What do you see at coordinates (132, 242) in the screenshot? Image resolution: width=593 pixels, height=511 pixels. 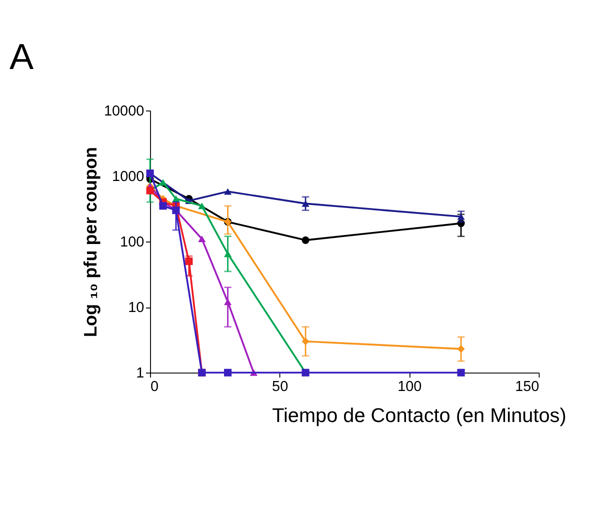 I see `y-tick-label: 100` at bounding box center [132, 242].